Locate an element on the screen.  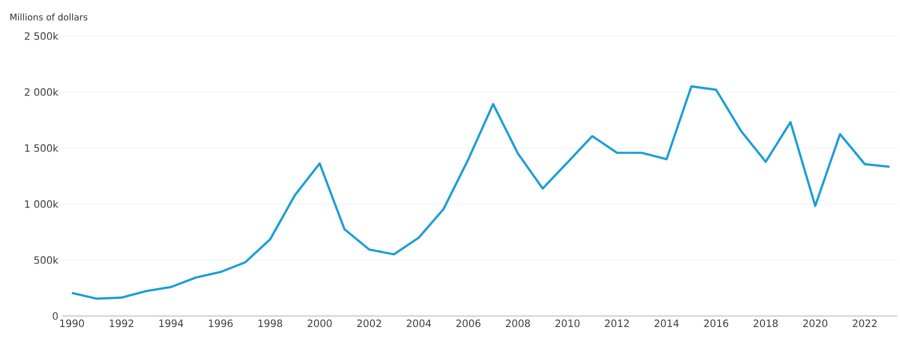
x-tick-label: 1998 is located at coordinates (270, 324).